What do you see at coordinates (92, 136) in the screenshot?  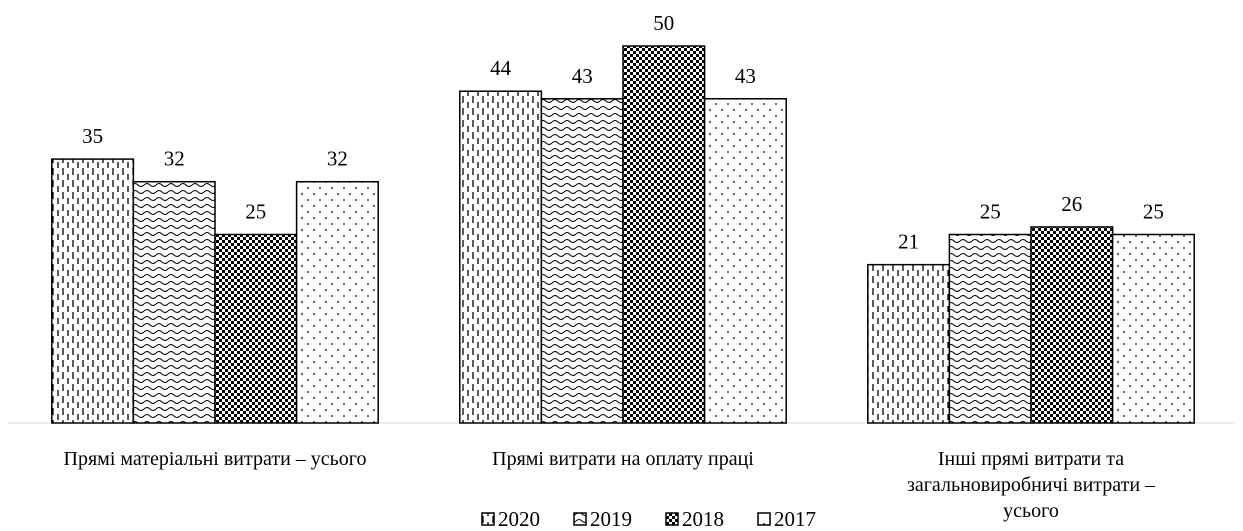 I see `data-label: 35` at bounding box center [92, 136].